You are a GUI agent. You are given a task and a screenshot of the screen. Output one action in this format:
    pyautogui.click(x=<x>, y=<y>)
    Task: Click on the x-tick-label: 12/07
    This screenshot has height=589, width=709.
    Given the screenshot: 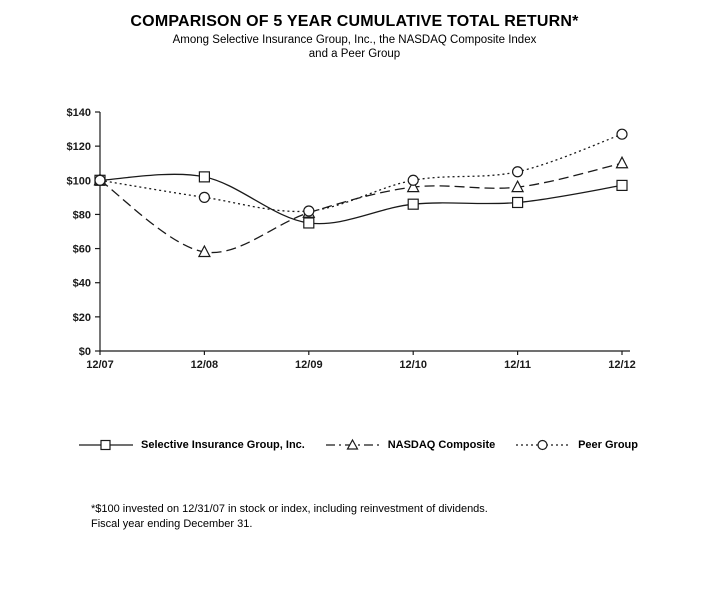 What is the action you would take?
    pyautogui.click(x=100, y=365)
    